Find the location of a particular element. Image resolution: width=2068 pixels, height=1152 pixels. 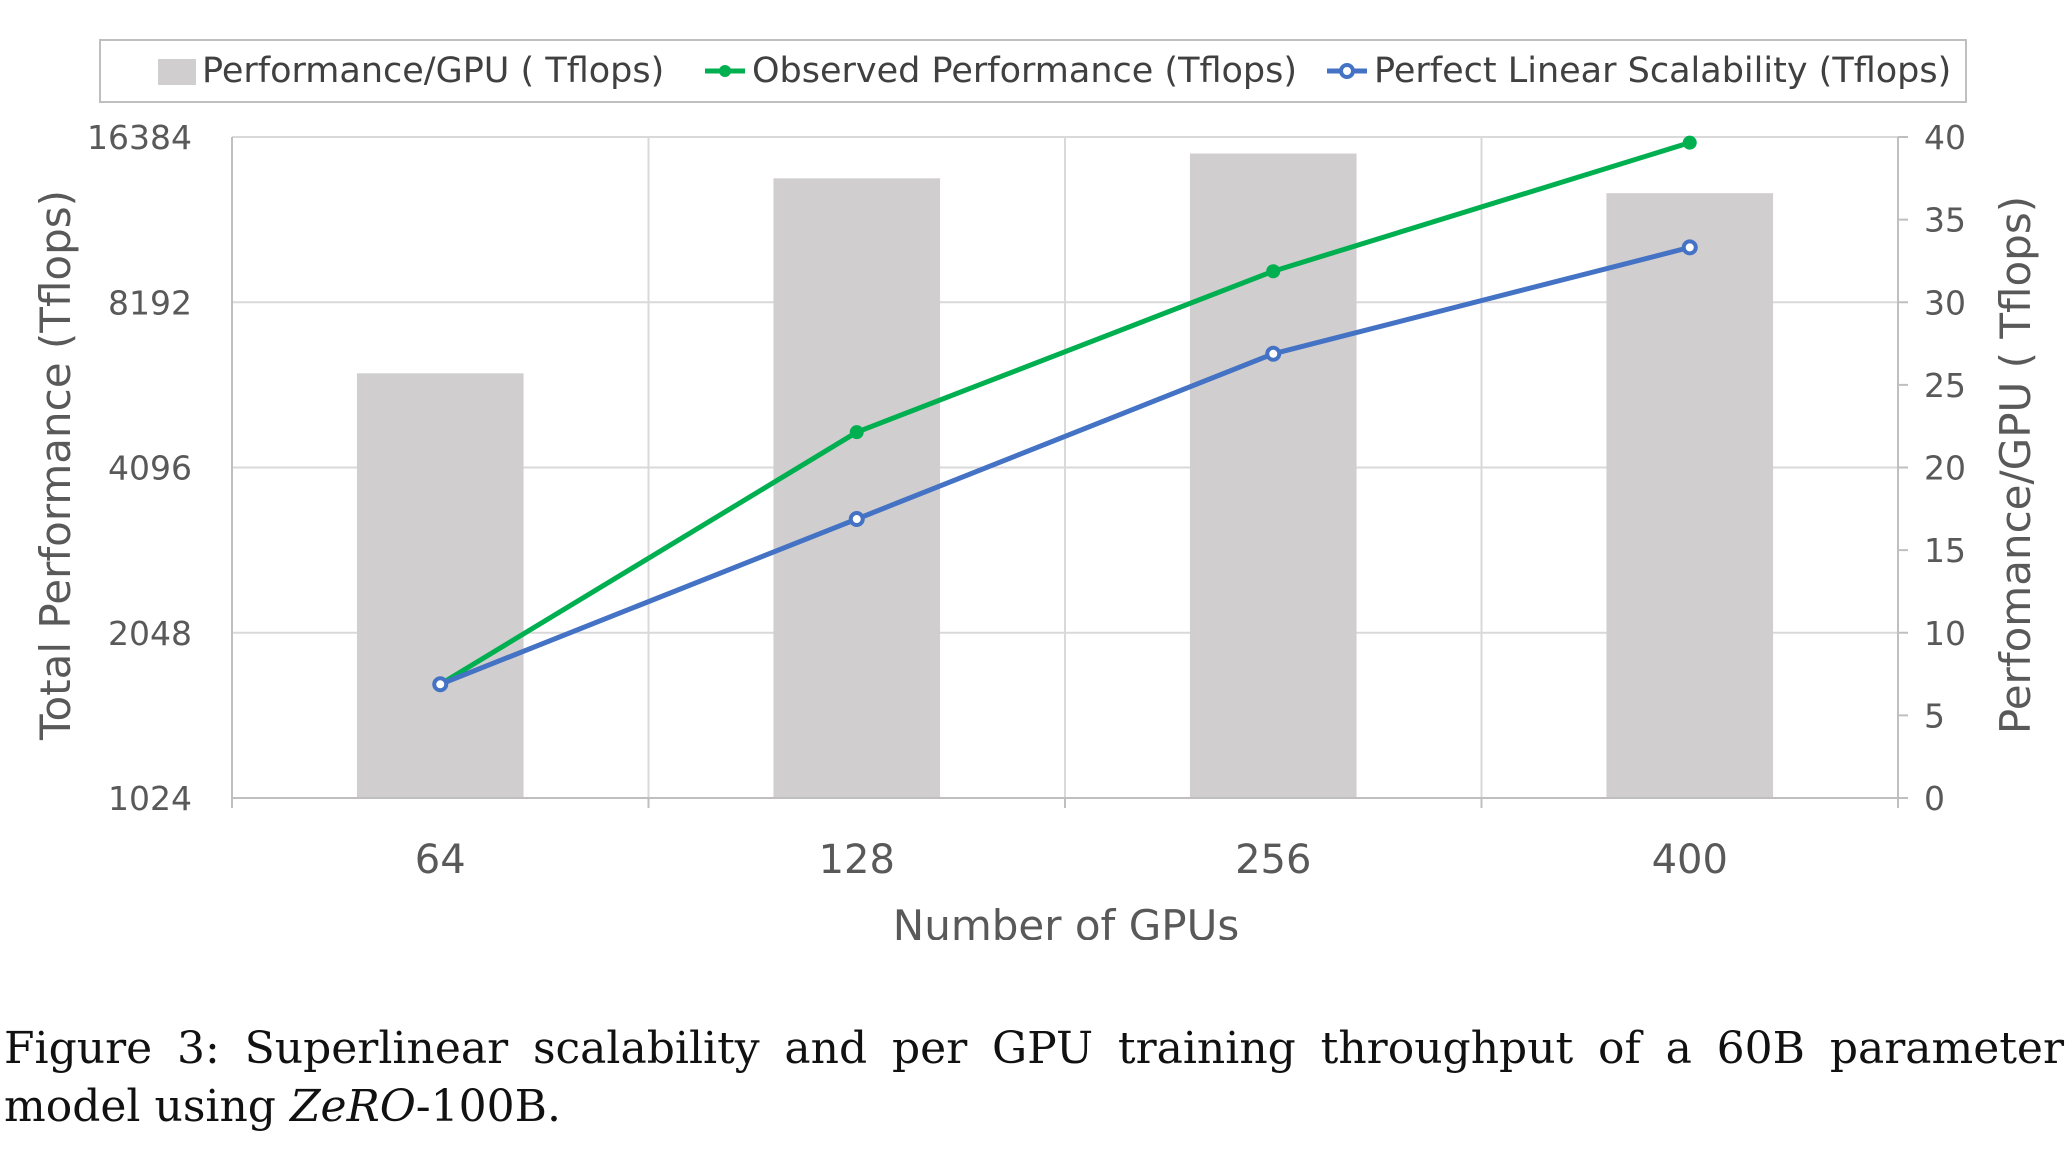

y-right-tick-label: 5 is located at coordinates (1934, 715).